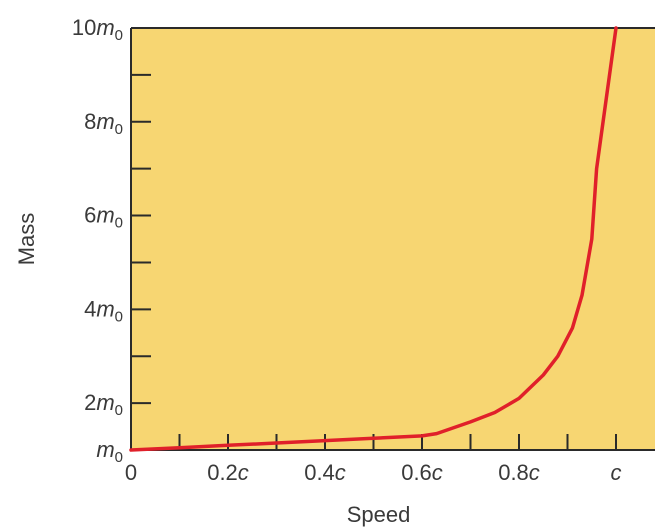 The width and height of the screenshot is (655, 531). I want to click on x-tick-label: c, so click(616, 472).